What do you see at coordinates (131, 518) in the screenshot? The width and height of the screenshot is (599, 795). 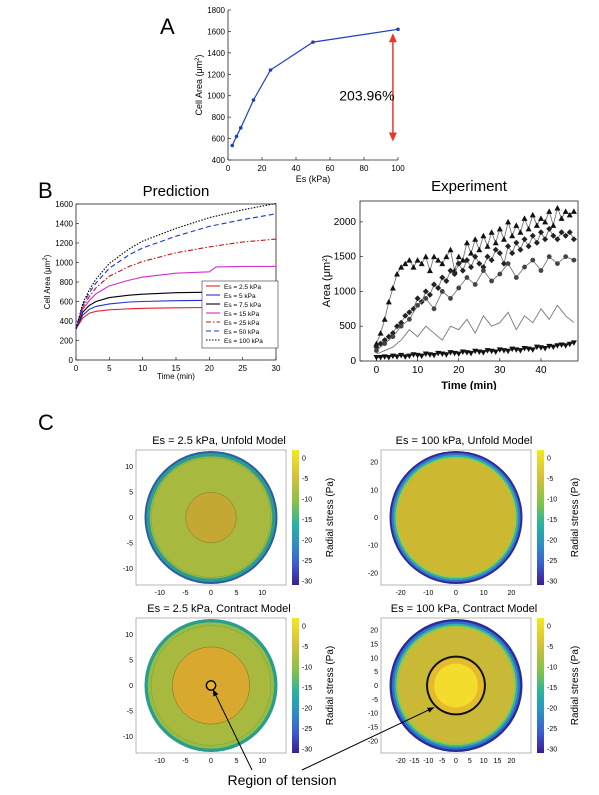 I see `y-tick-label: 0` at bounding box center [131, 518].